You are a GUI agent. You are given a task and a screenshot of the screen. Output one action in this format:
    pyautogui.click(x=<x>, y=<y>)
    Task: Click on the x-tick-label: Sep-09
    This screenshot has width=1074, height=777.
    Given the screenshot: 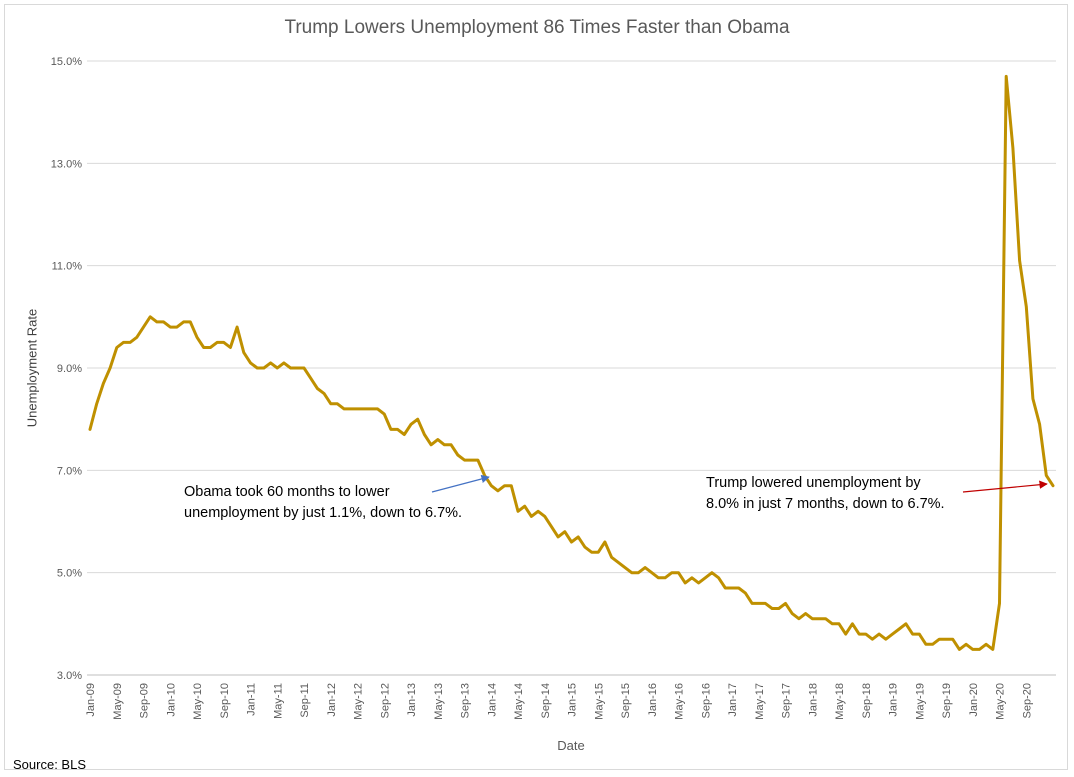 What is the action you would take?
    pyautogui.click(x=145, y=700)
    